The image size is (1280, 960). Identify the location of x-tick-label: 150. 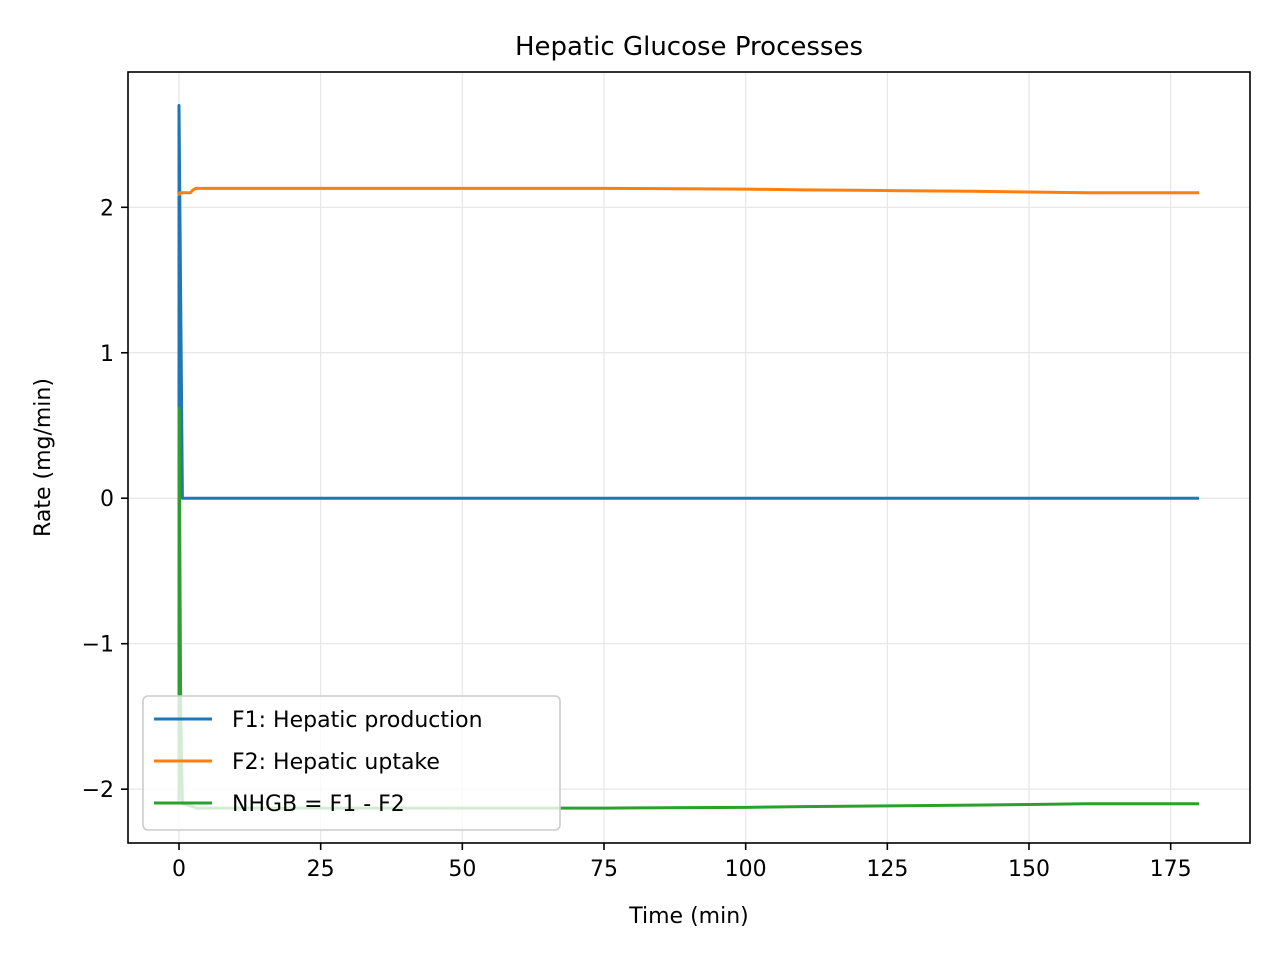
(1029, 869).